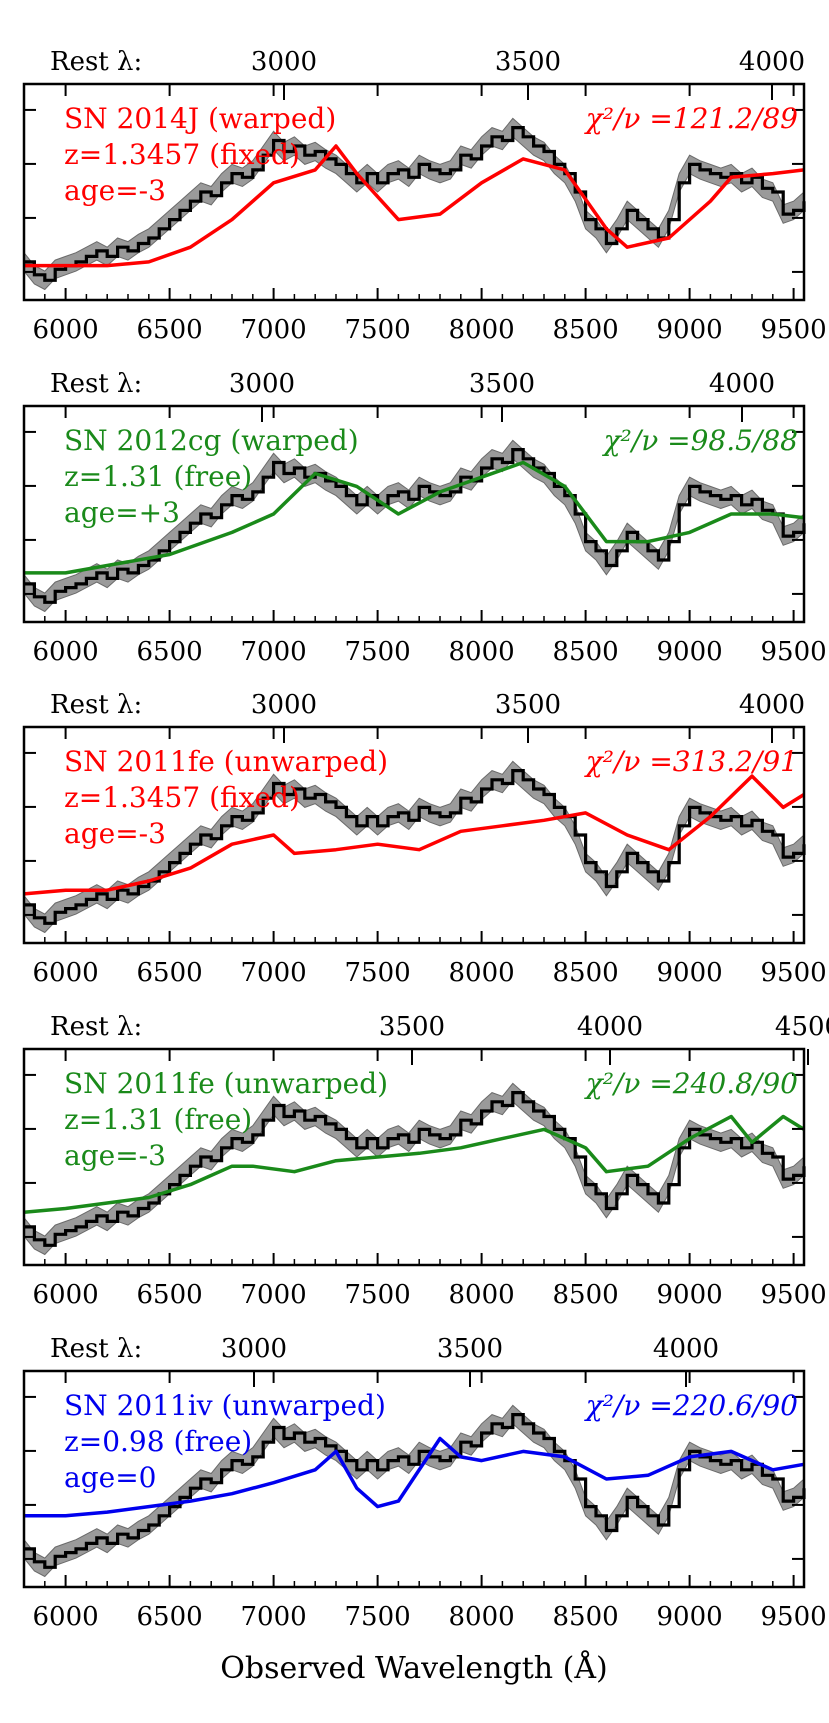 The width and height of the screenshot is (829, 1723). Describe the element at coordinates (691, 761) in the screenshot. I see `chi2-label: χ²/ν =313.2/91` at that location.